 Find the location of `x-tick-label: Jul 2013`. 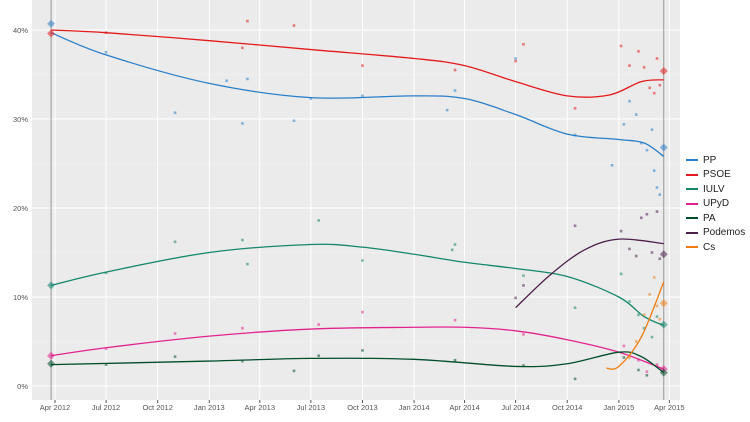

x-tick-label: Jul 2013 is located at coordinates (311, 407).